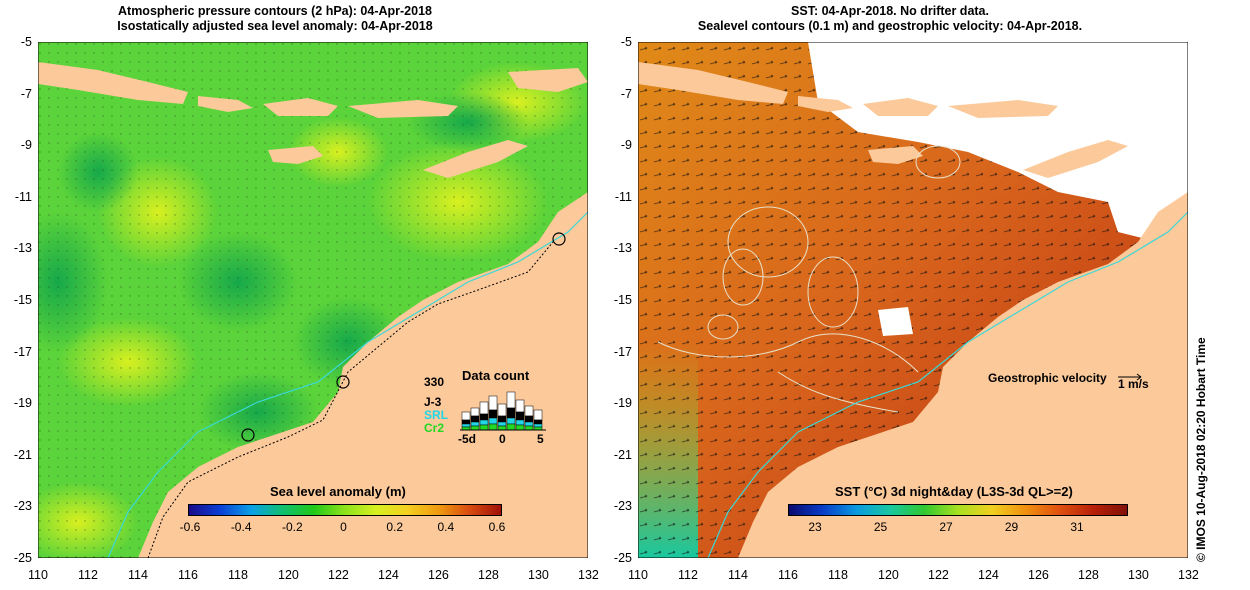 The image size is (1250, 590). What do you see at coordinates (1133, 384) in the screenshot?
I see `velocity-legend-scale: 1 m/s` at bounding box center [1133, 384].